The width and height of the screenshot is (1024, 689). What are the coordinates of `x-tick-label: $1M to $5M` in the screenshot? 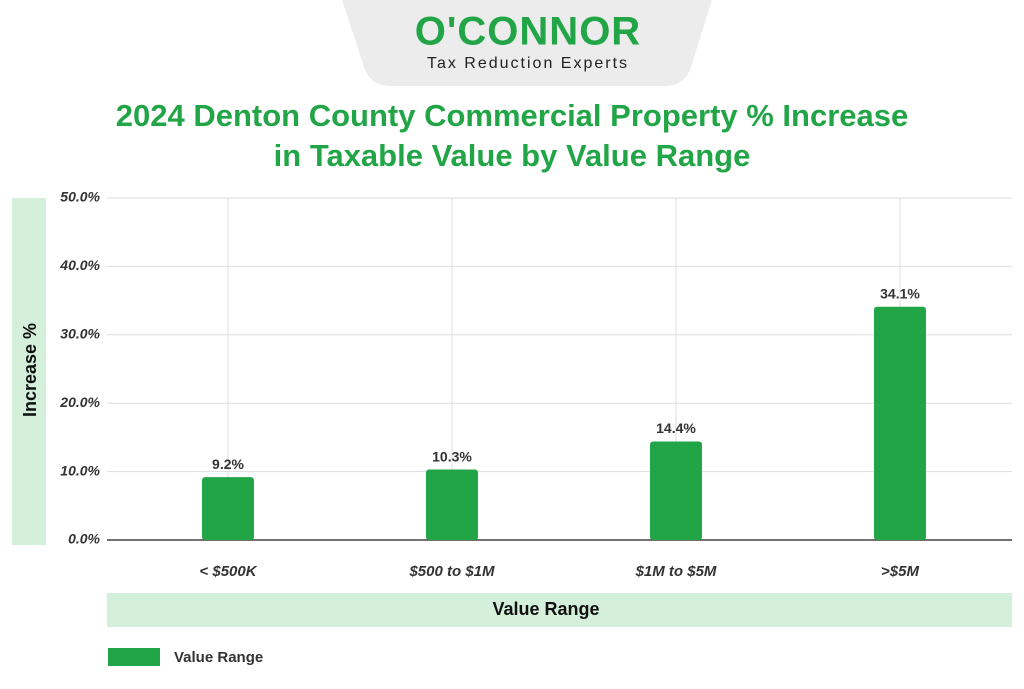 It's located at (676, 571).